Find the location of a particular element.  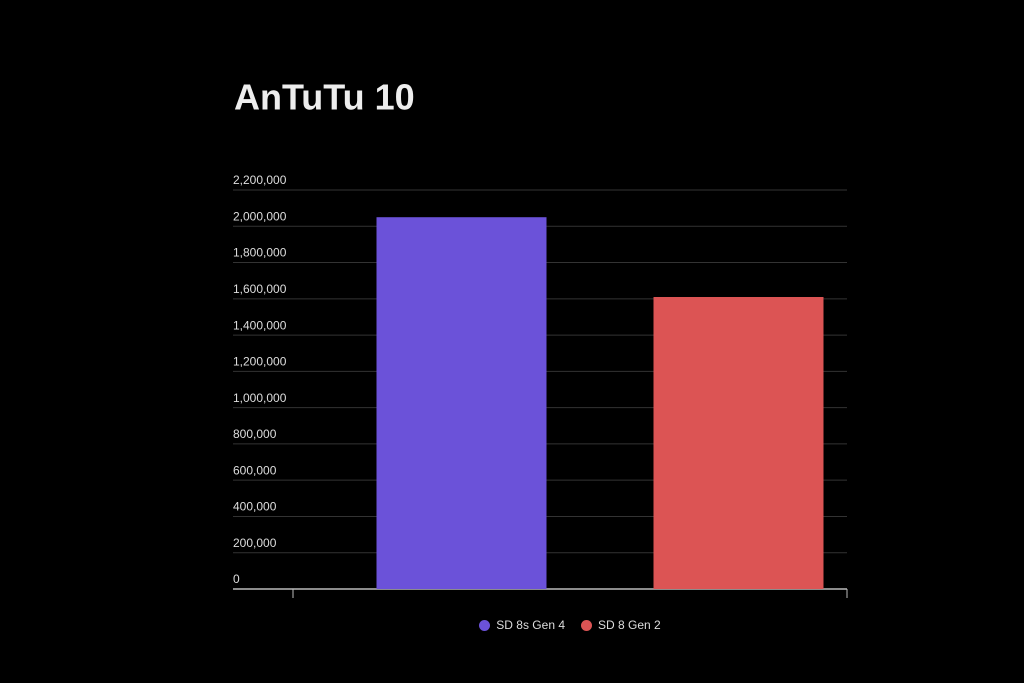

y-tick-label: 600,000 is located at coordinates (255, 470).